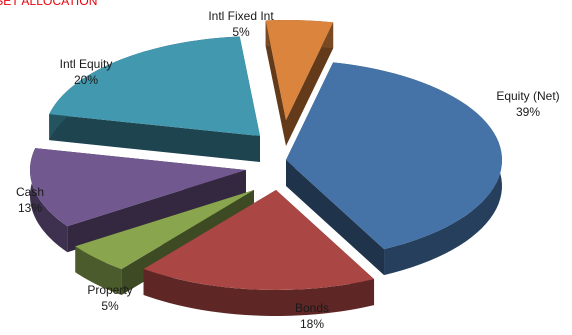 This screenshot has height=335, width=572. What do you see at coordinates (86, 80) in the screenshot?
I see `slice-percent-intl-equity: 20%` at bounding box center [86, 80].